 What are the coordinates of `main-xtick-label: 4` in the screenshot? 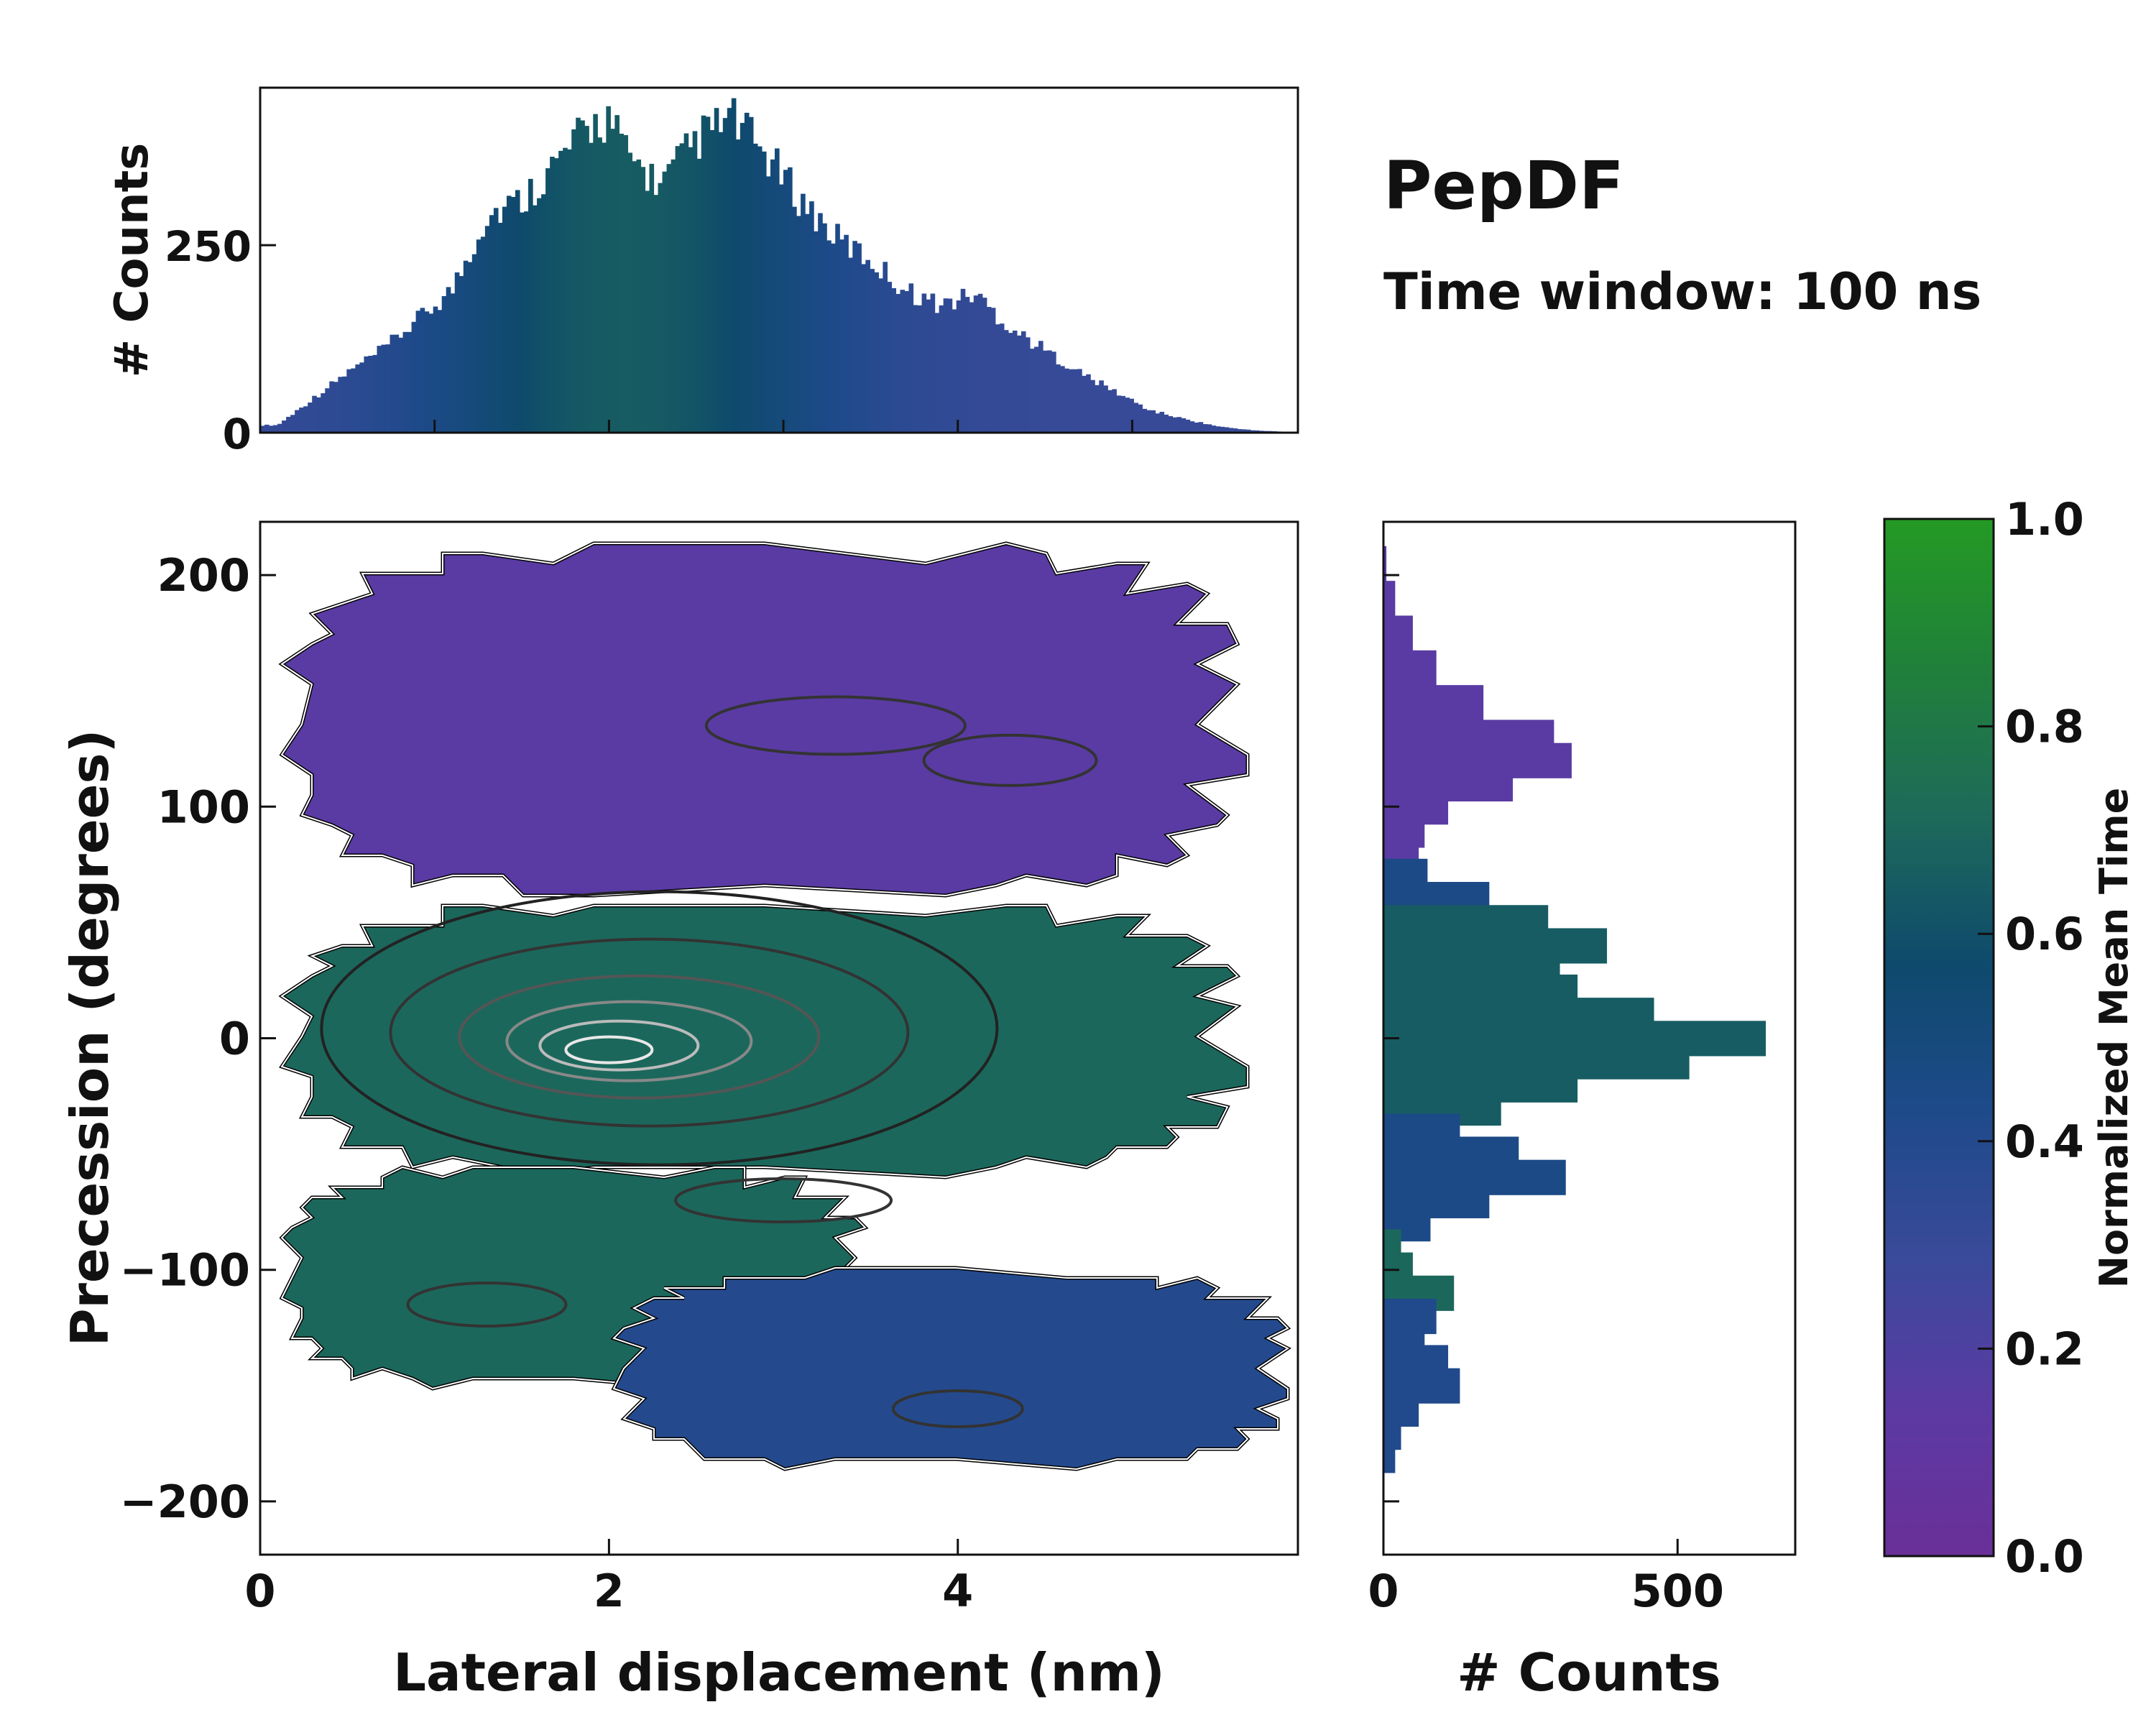 It's located at (957, 1591).